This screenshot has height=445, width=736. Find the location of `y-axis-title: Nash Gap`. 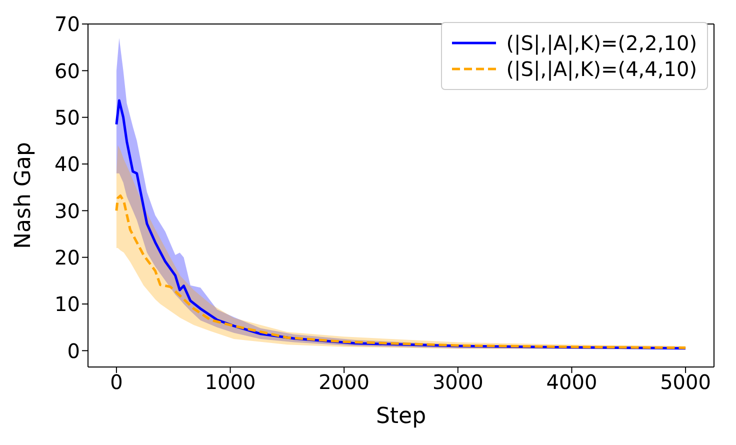

y-axis-title: Nash Gap is located at coordinates (23, 195).